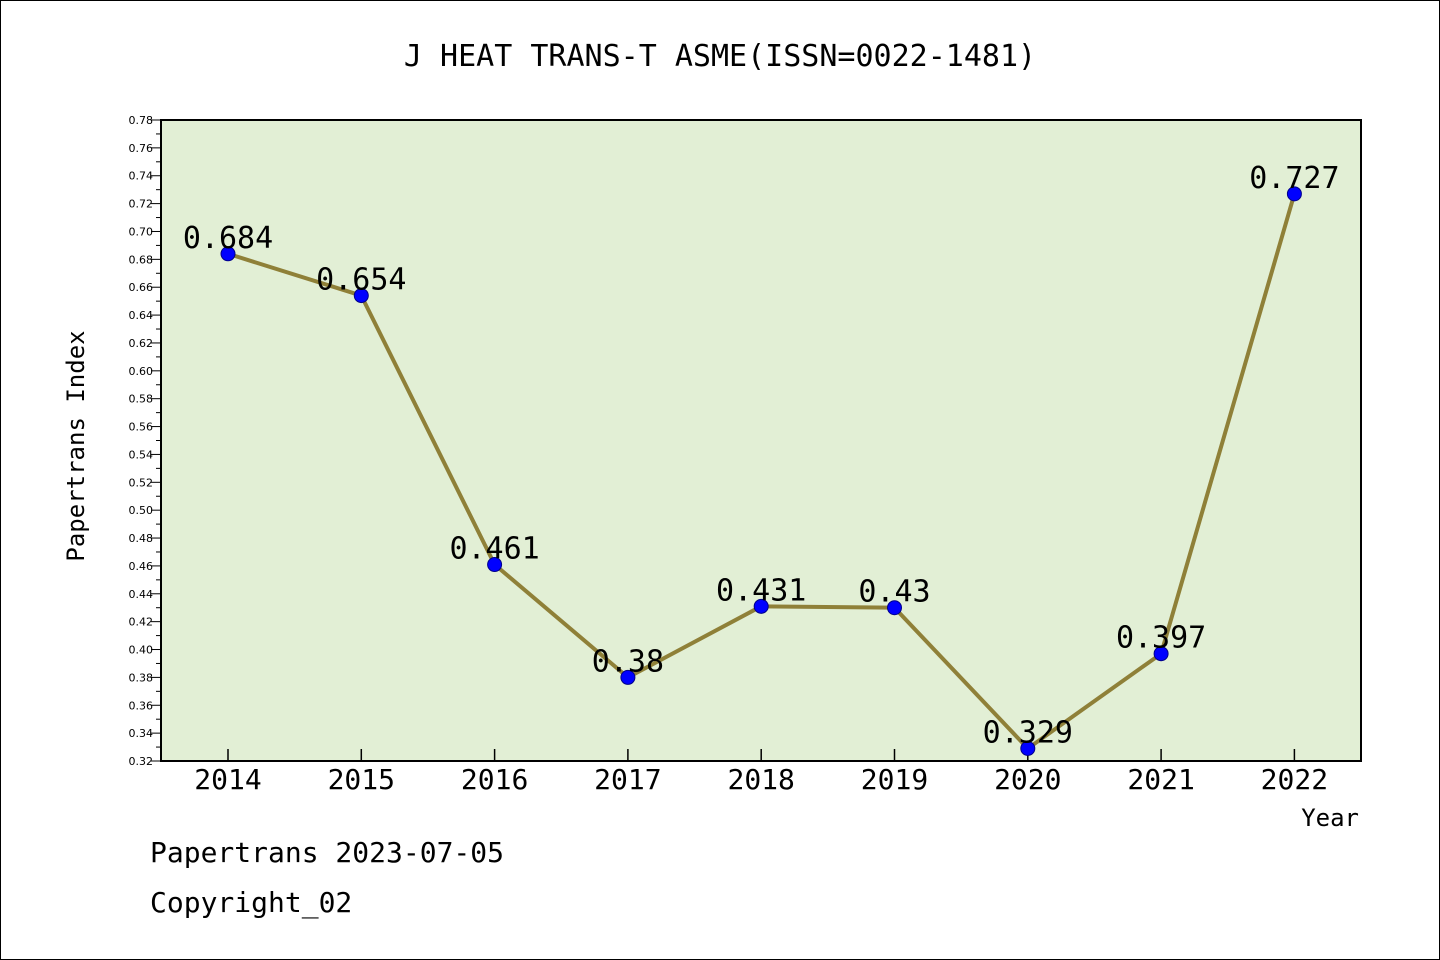  Describe the element at coordinates (141, 287) in the screenshot. I see `y-tick-label: 0.66` at that location.